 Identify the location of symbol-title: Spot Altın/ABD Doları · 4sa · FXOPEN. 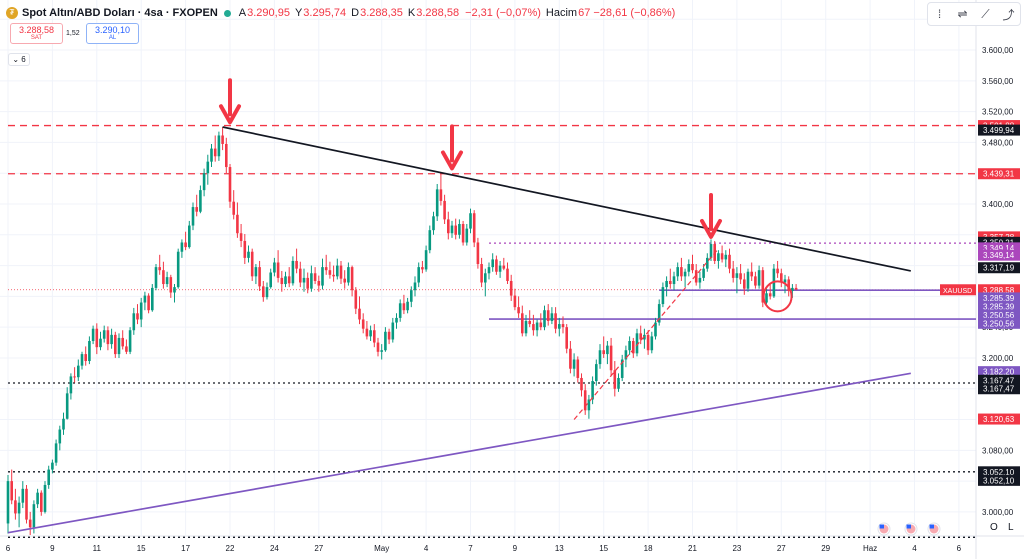
(120, 13).